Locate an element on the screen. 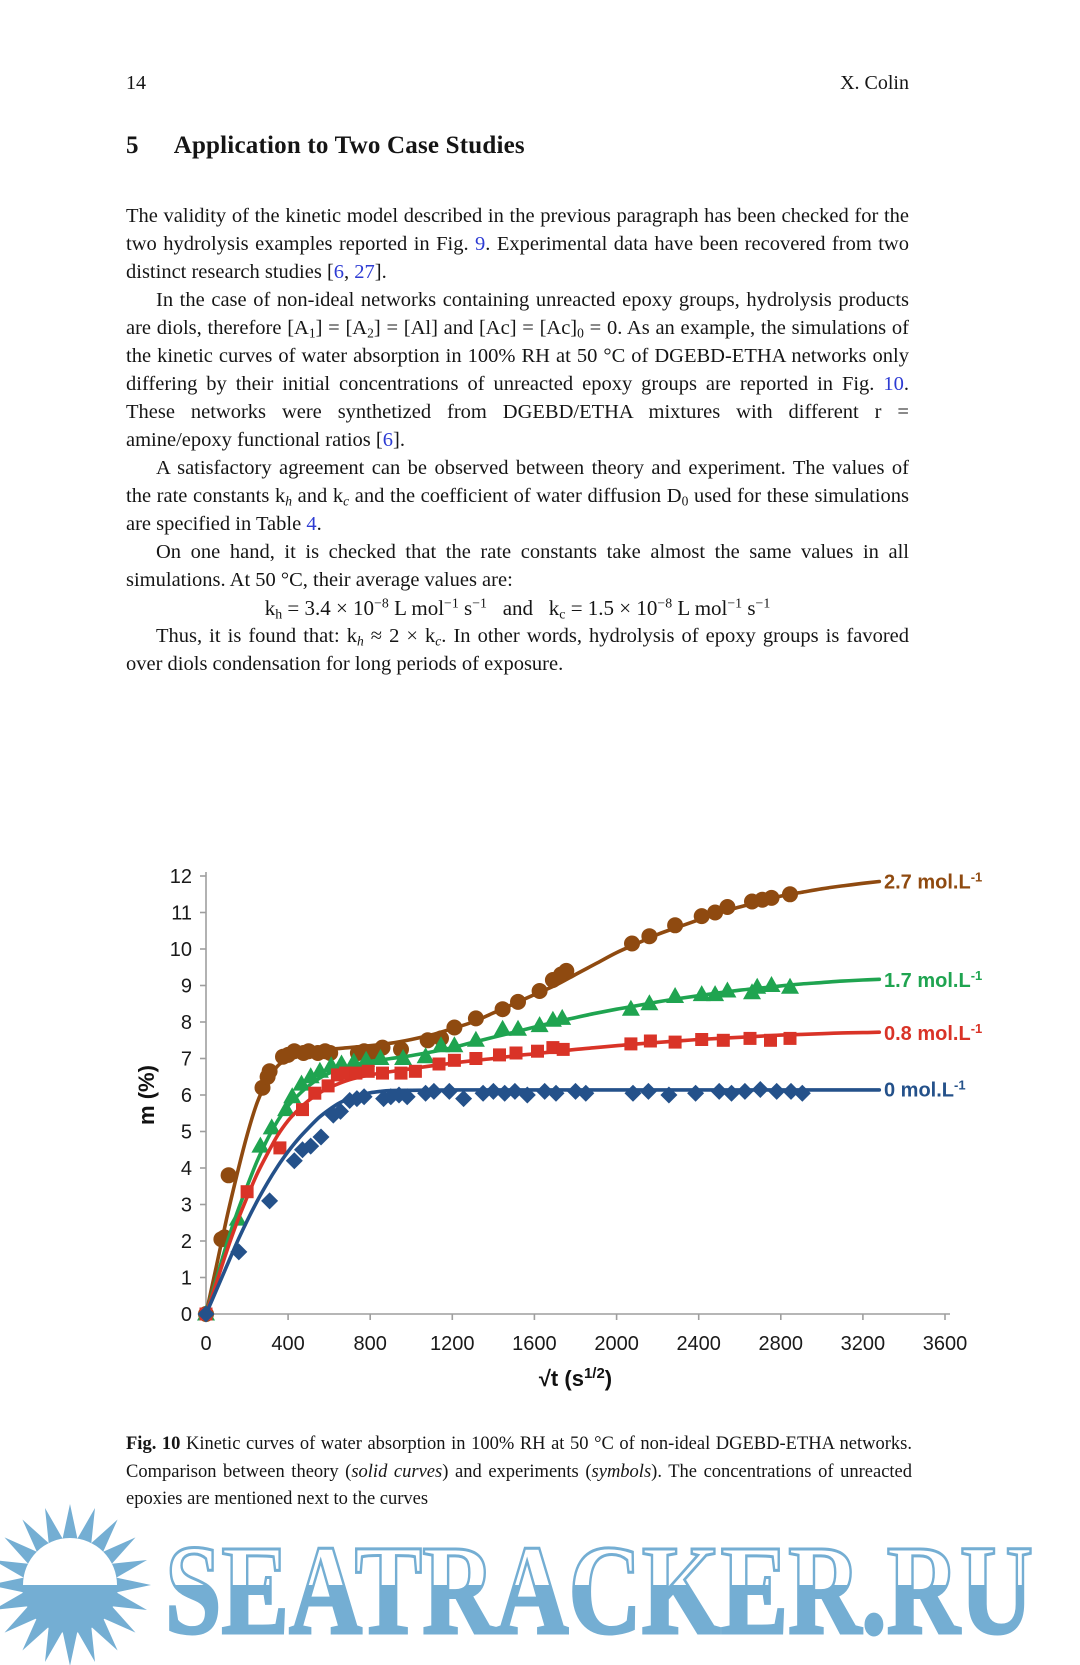  page-header: 14 X. Colin is located at coordinates (517, 83).